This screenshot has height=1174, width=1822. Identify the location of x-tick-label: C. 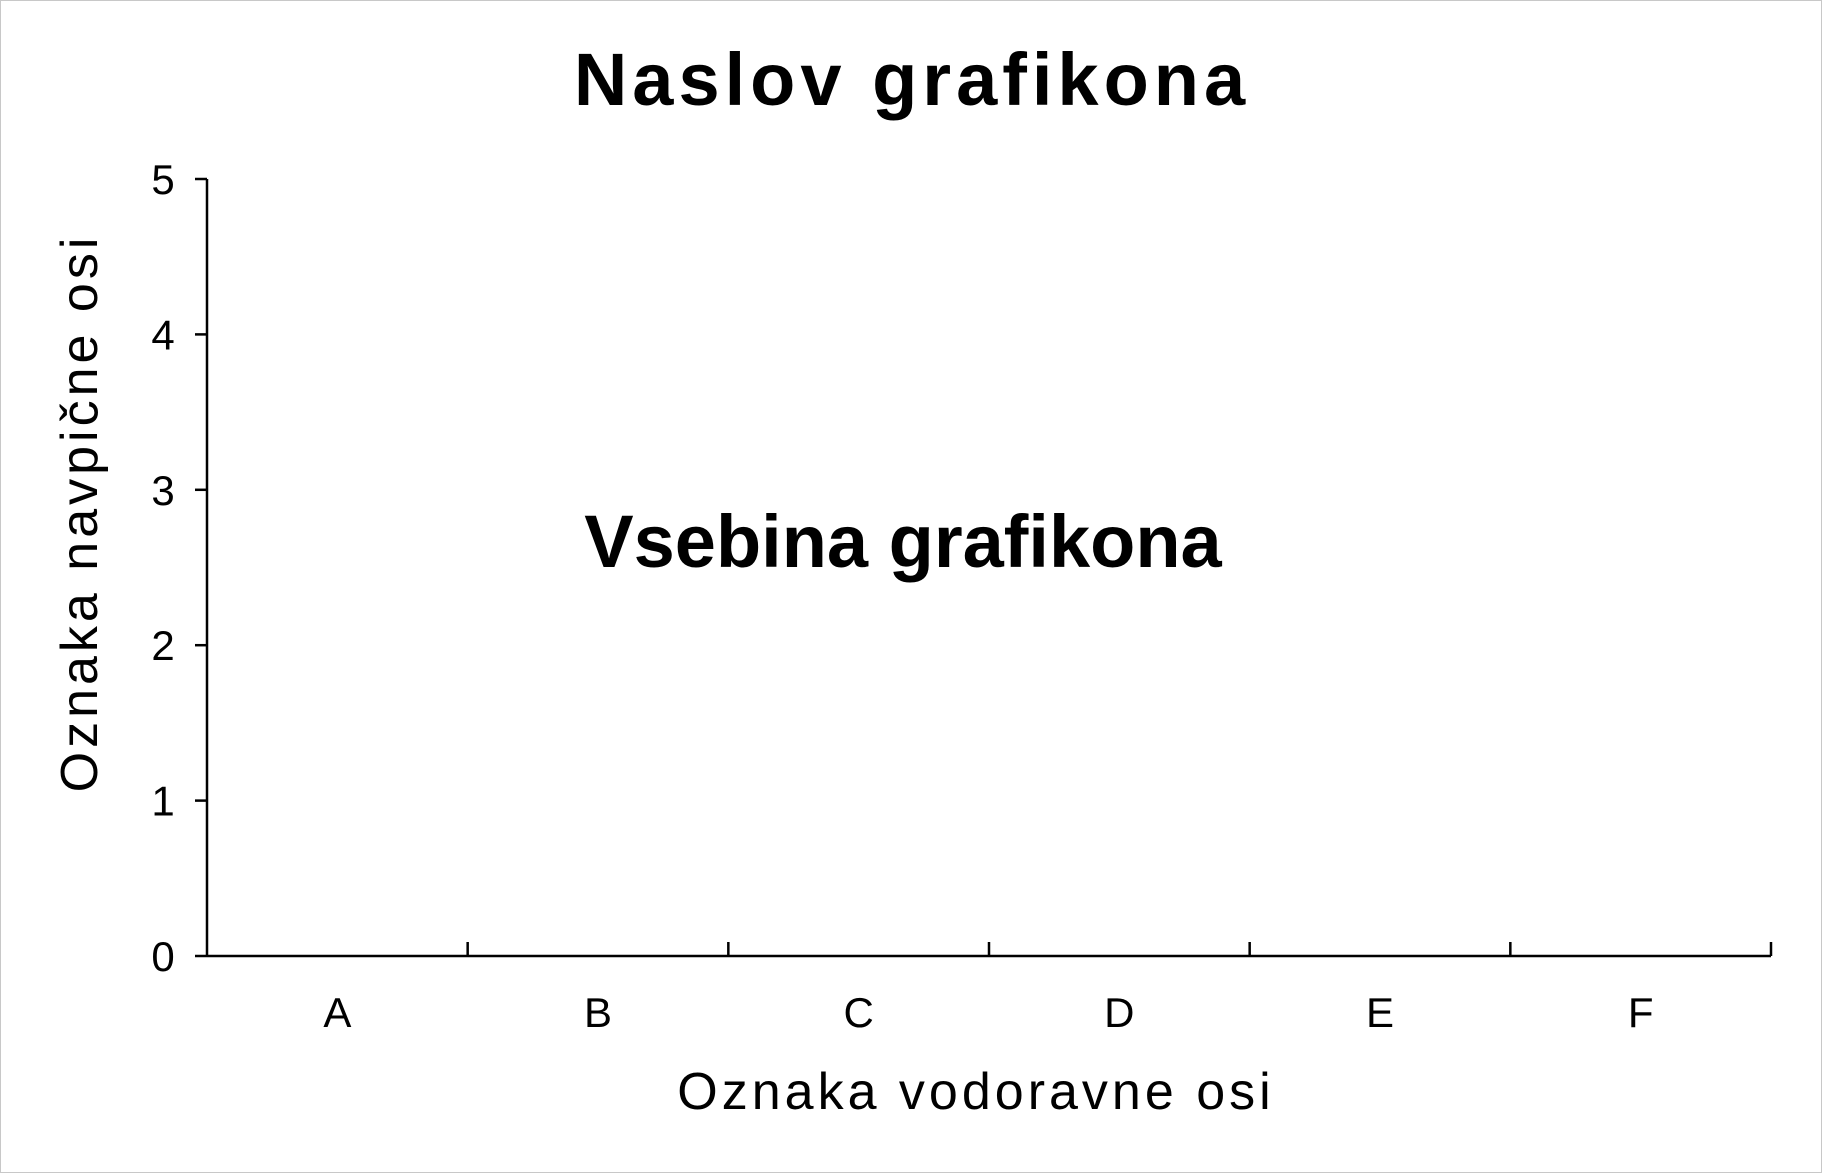
(858, 1012).